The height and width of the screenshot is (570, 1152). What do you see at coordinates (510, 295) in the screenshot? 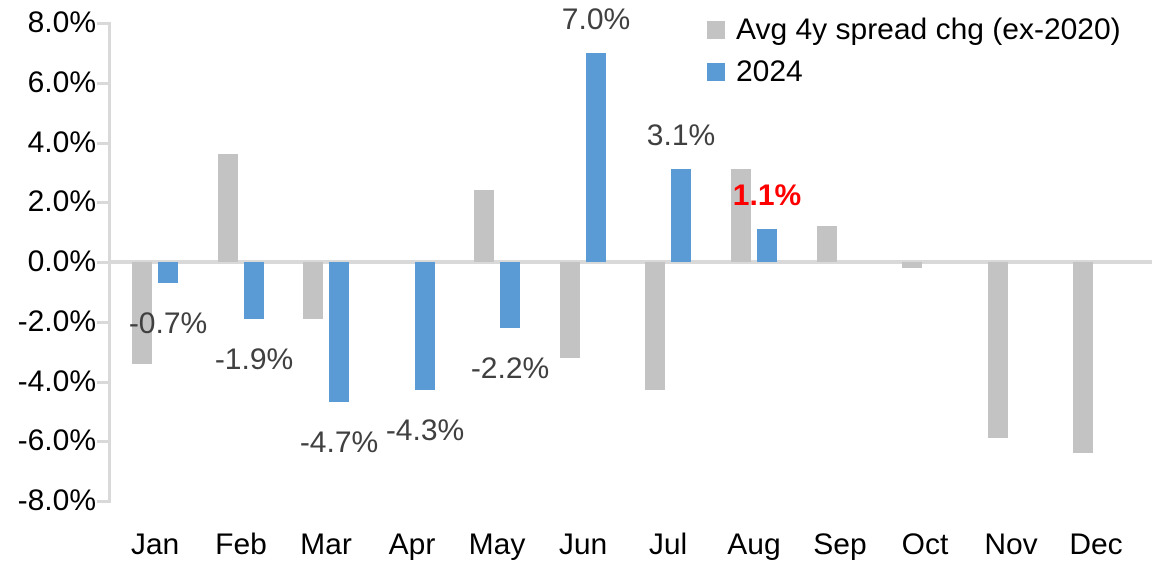
I see `bar-2024-may` at bounding box center [510, 295].